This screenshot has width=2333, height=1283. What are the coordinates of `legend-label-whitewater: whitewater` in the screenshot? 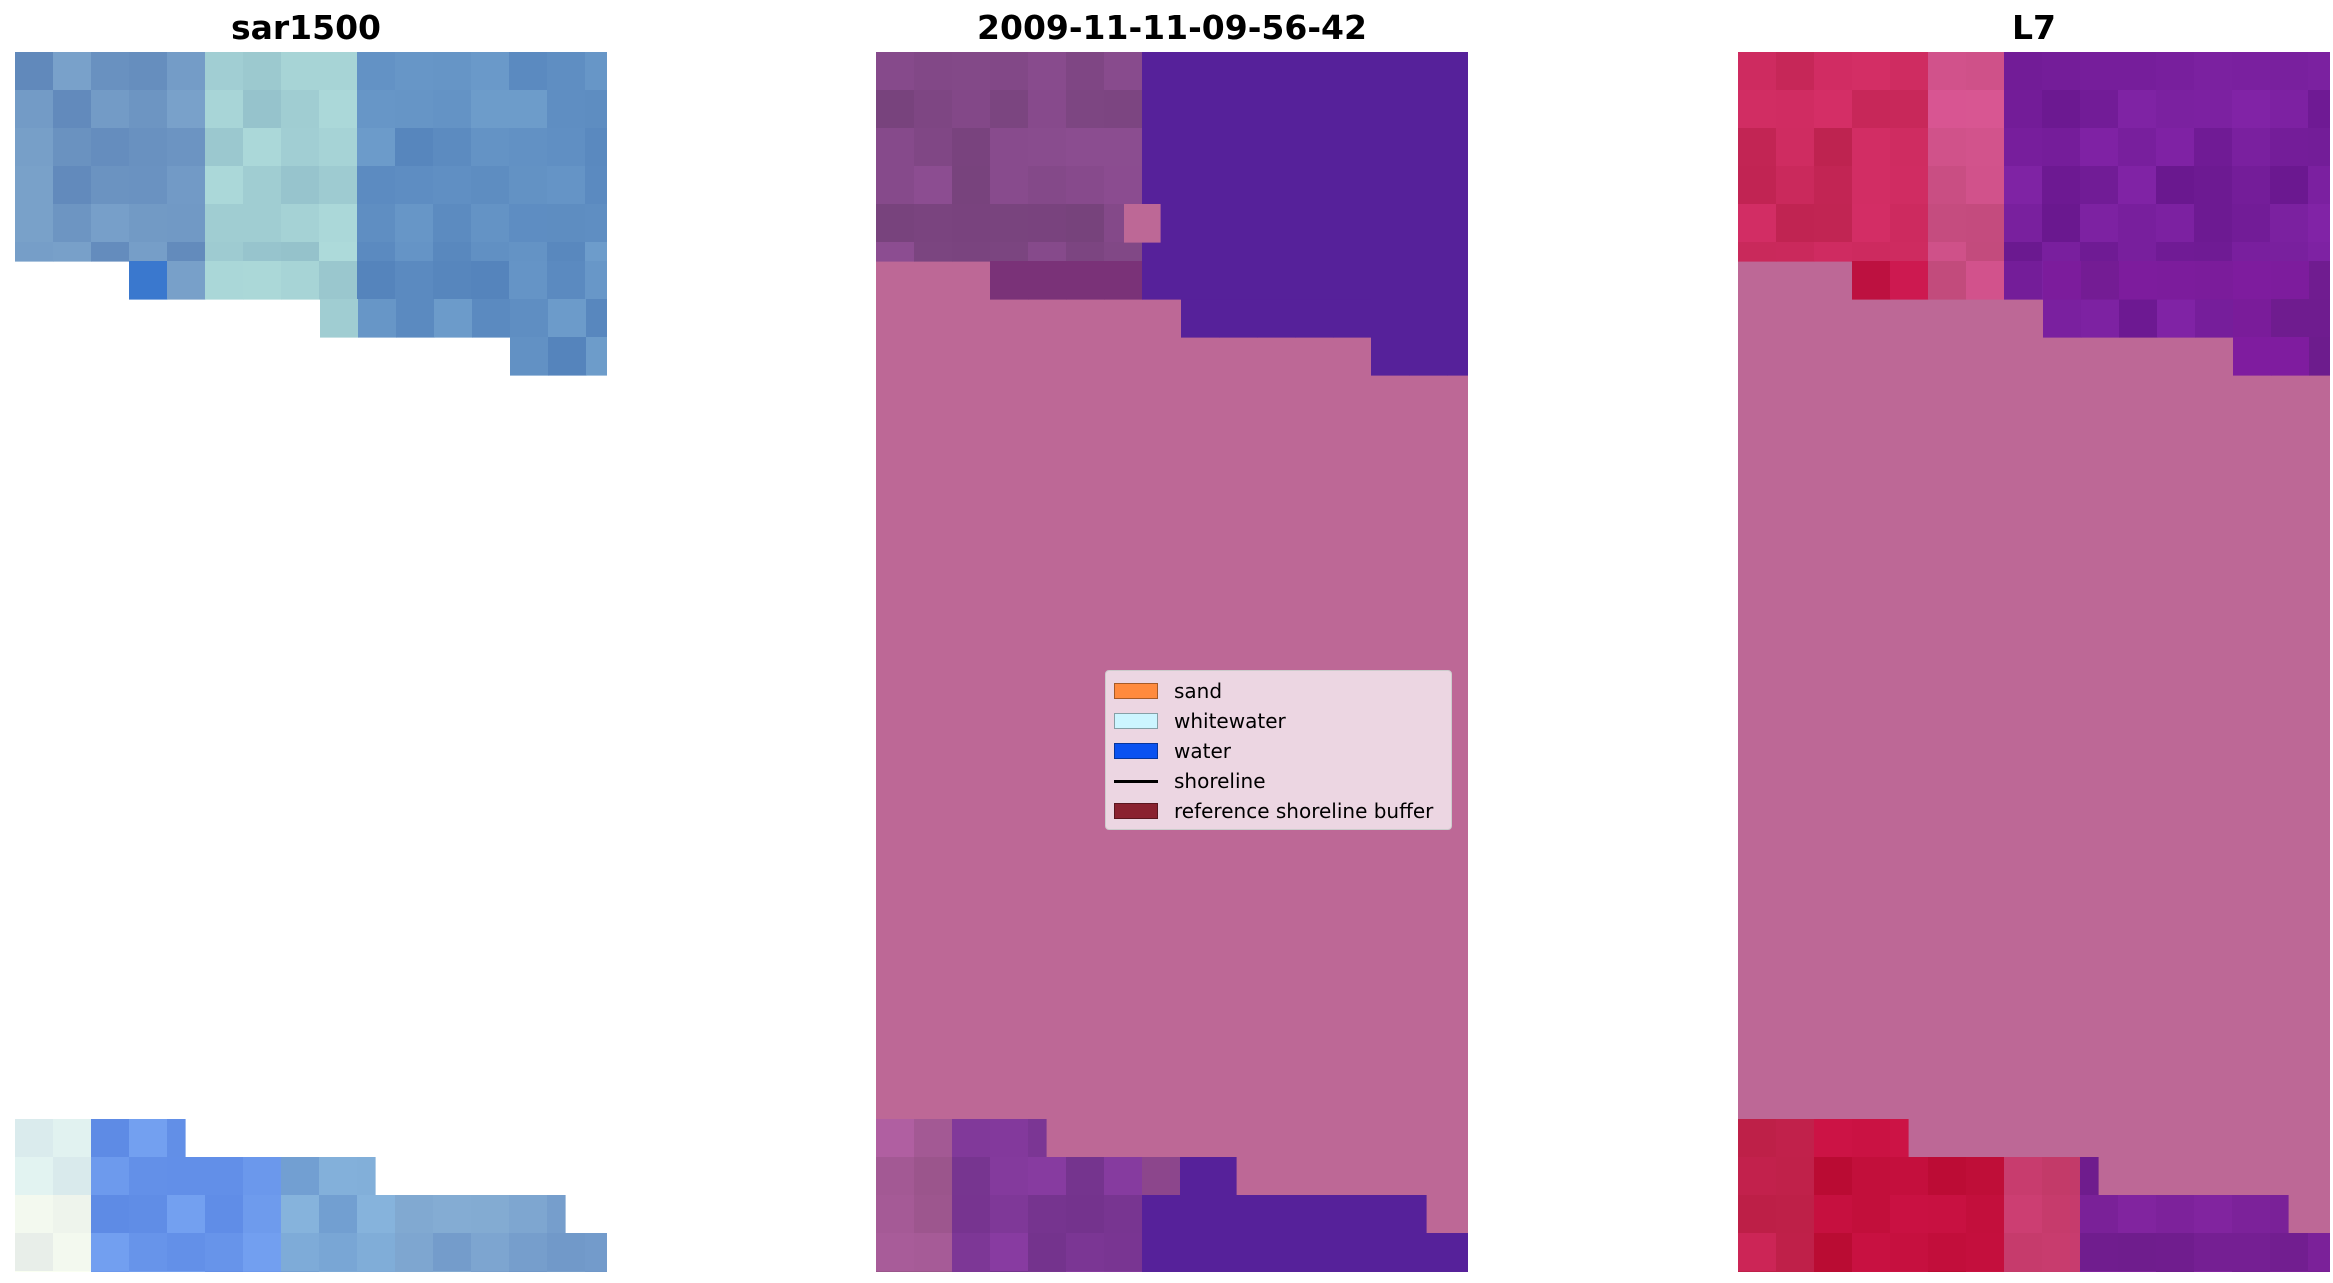 It's located at (1230, 721).